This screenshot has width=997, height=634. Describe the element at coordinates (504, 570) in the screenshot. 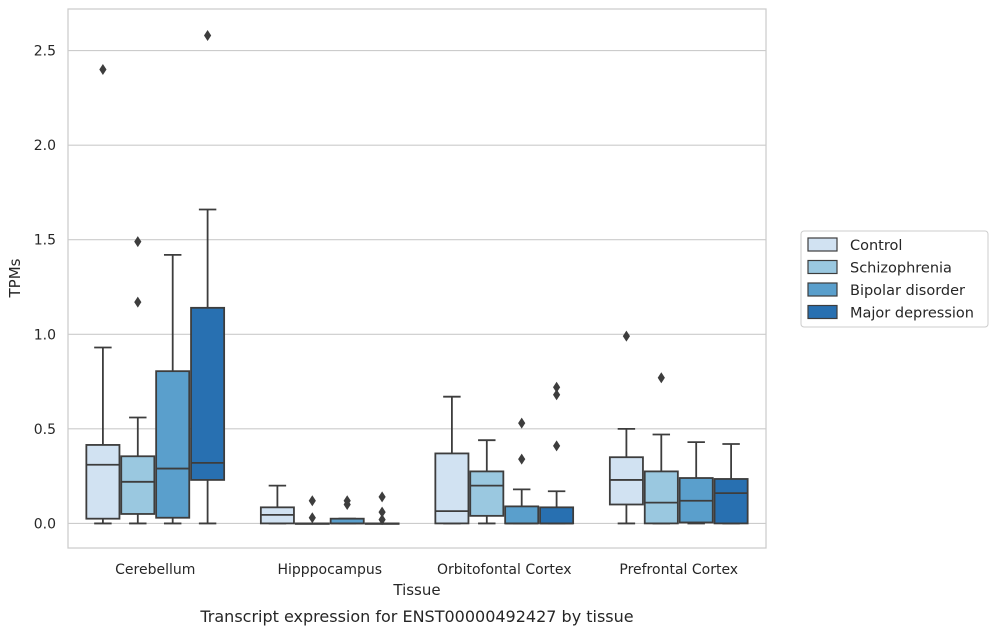

I see `x-tick-label: Orbitofontal Cortex` at that location.